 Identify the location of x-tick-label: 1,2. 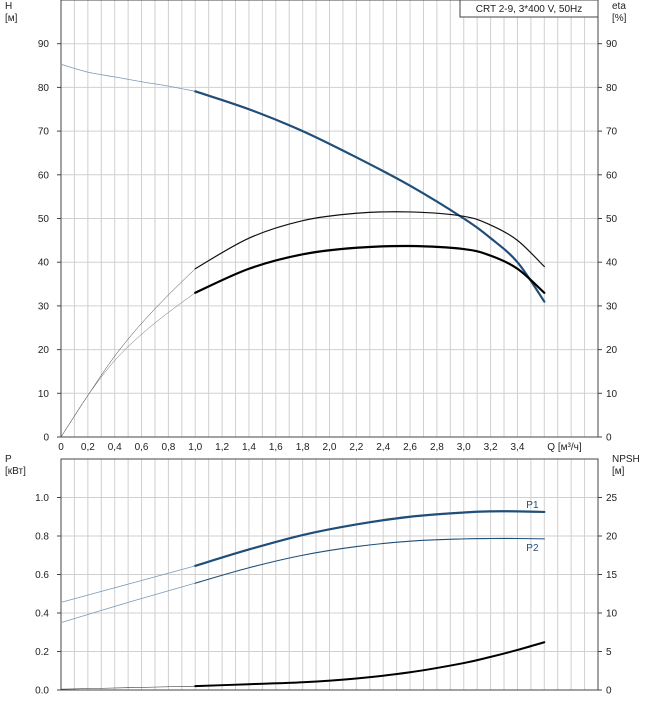
(222, 447).